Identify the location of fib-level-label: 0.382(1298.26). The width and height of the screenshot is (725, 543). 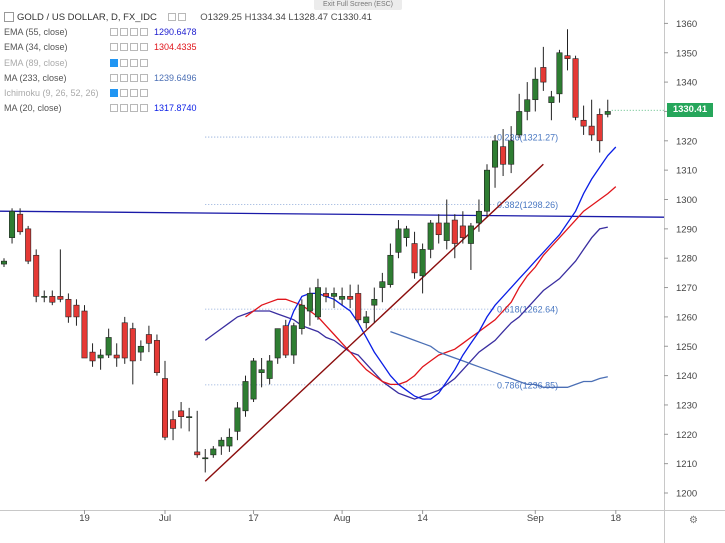
(527, 205).